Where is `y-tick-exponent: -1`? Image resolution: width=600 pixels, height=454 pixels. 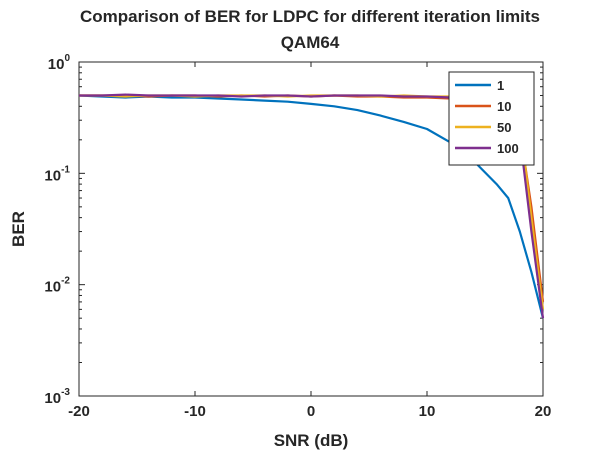 y-tick-exponent: -1 is located at coordinates (65, 169).